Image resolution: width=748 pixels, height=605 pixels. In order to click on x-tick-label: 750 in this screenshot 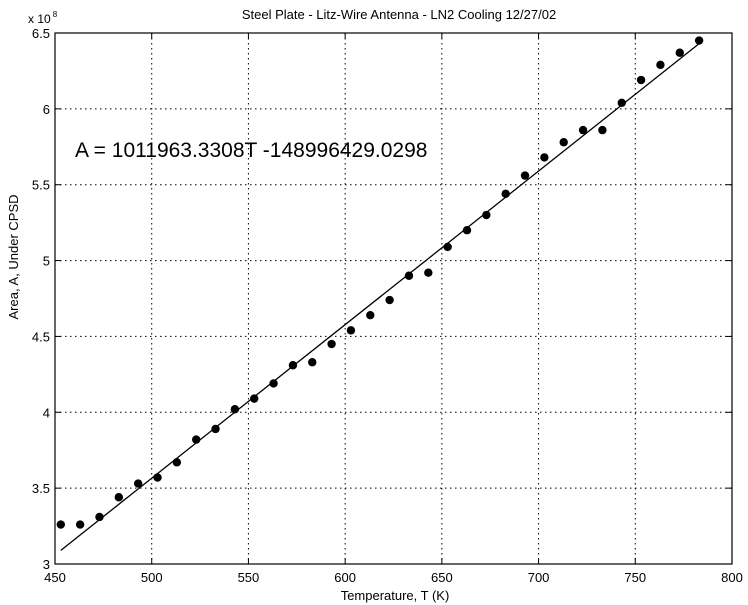, I will do `click(635, 577)`.